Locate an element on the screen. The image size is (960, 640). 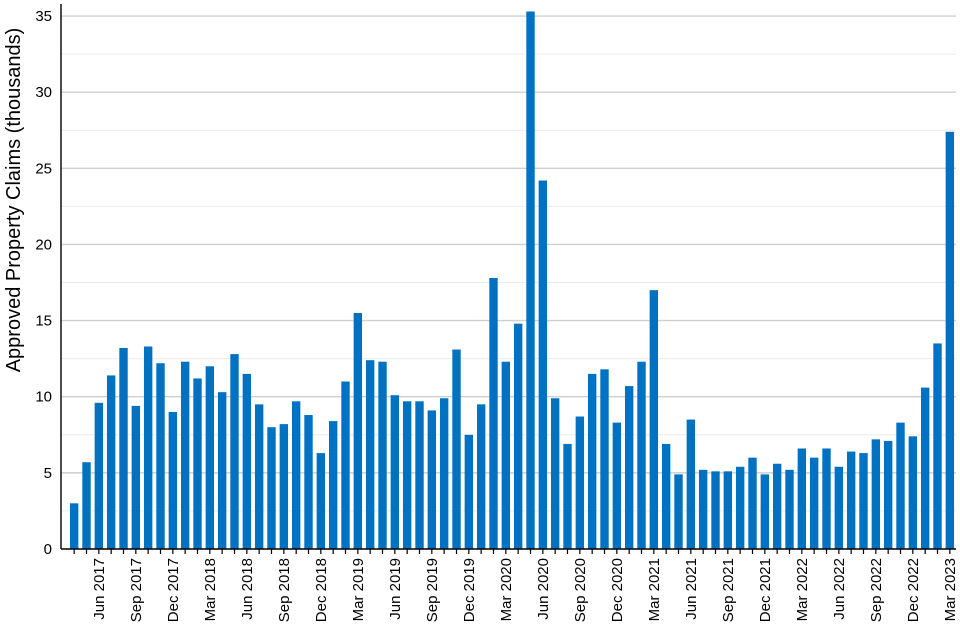
x-tick-label: Sep 2020 is located at coordinates (580, 590).